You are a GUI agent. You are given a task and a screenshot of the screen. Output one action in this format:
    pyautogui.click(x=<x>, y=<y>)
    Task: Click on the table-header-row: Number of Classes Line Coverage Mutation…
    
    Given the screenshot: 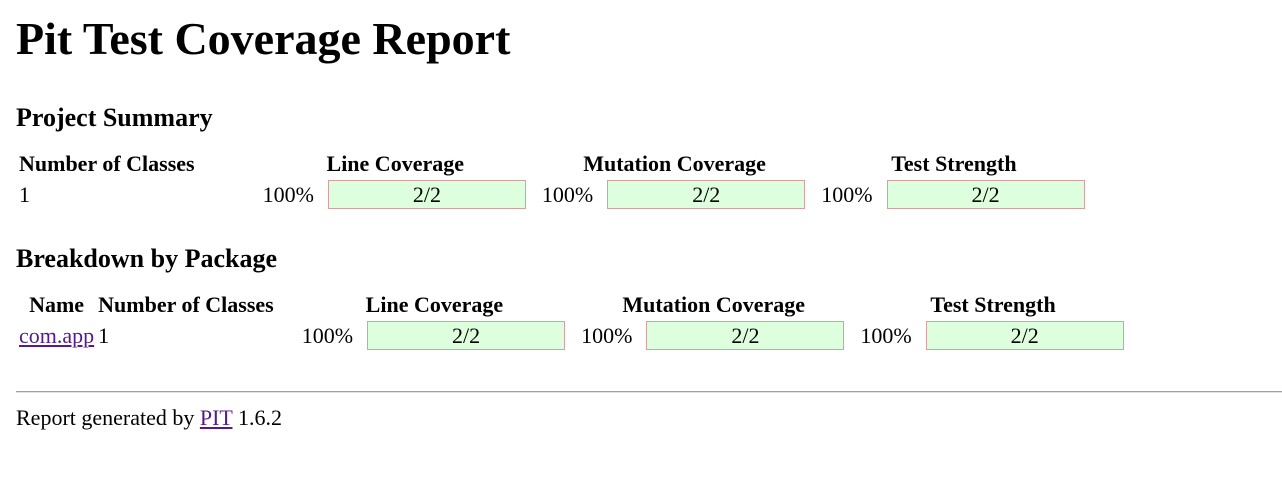 What is the action you would take?
    pyautogui.click(x=555, y=164)
    